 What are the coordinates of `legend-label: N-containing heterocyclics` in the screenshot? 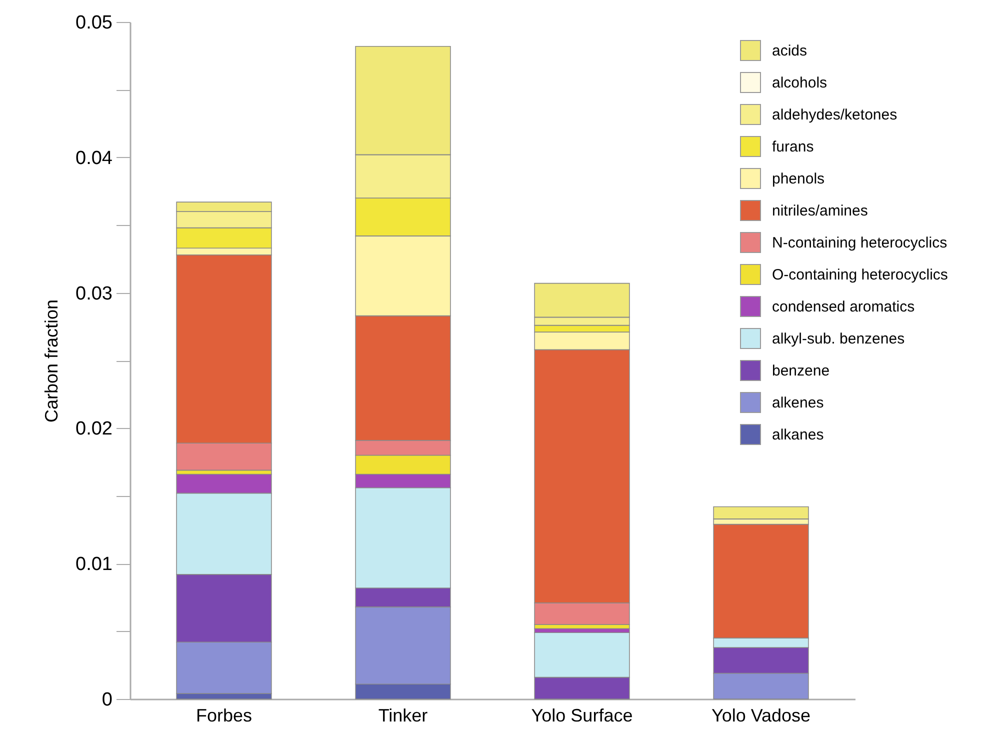 It's located at (860, 243).